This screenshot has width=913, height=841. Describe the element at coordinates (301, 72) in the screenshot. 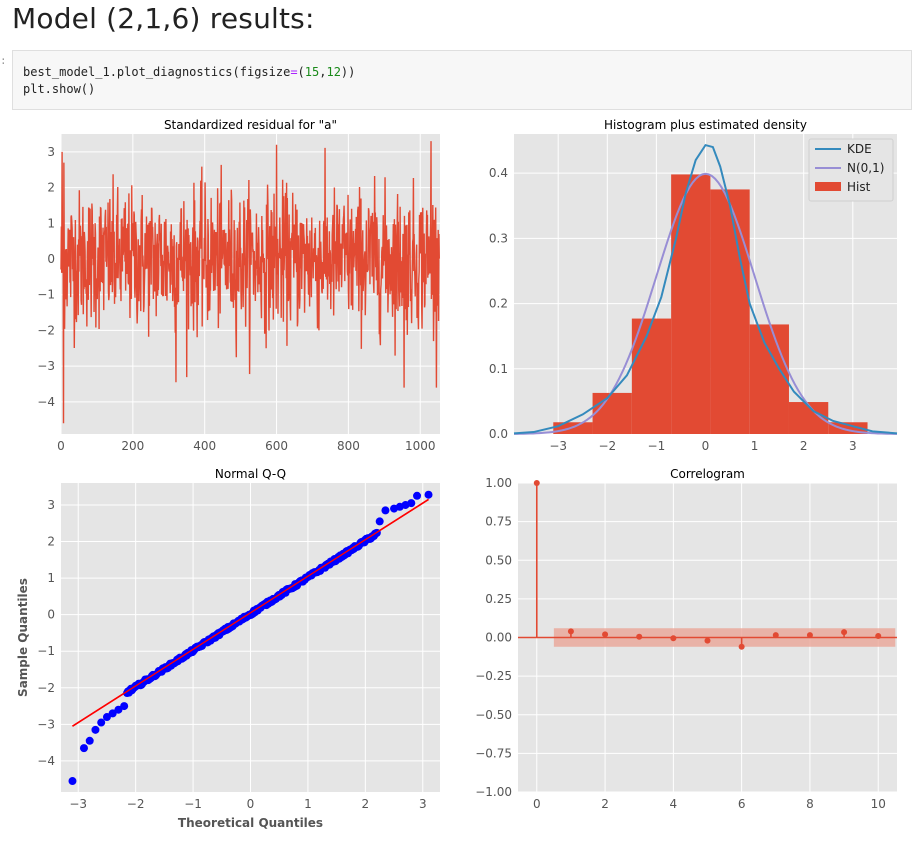

I see `code-paren-open: (` at that location.